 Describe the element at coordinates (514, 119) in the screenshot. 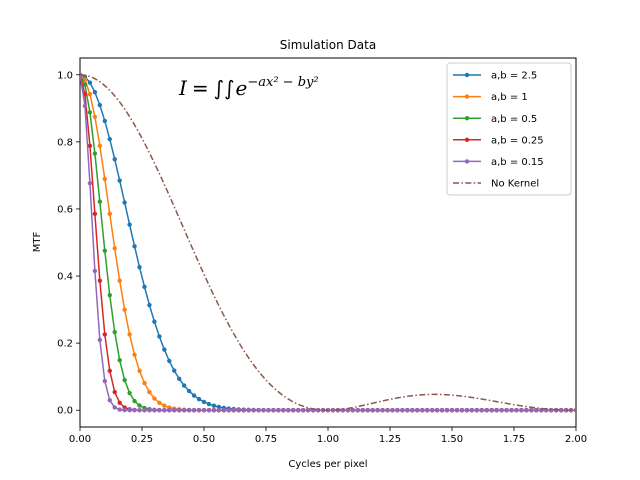

I see `legend-label: a,b = 0.5` at that location.